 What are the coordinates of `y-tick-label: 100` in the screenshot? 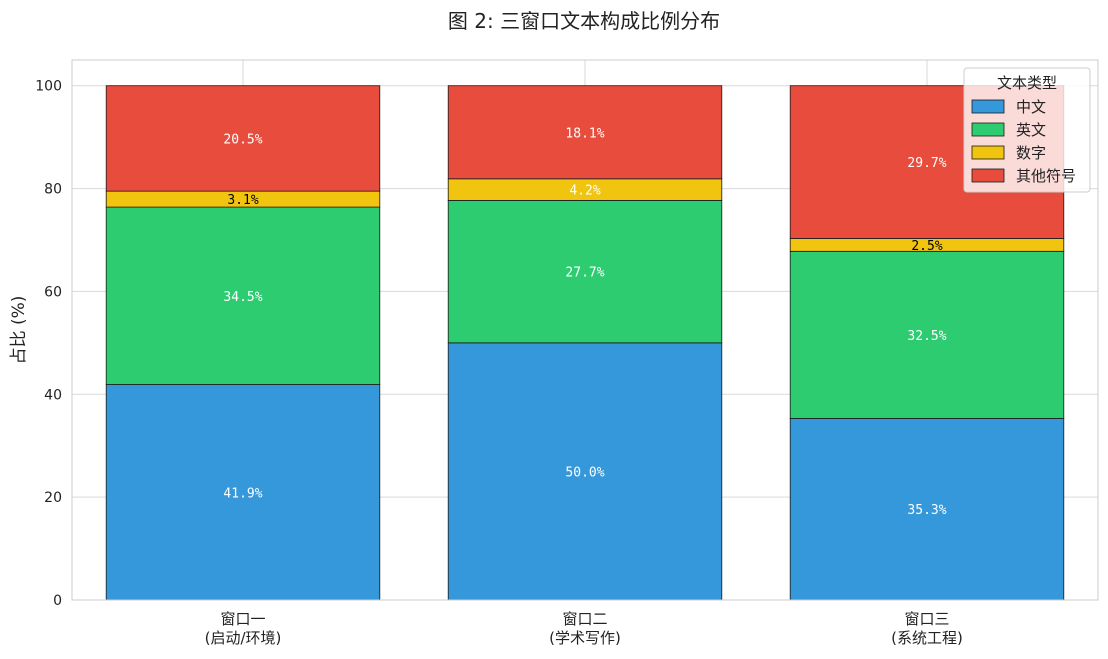 It's located at (48, 87).